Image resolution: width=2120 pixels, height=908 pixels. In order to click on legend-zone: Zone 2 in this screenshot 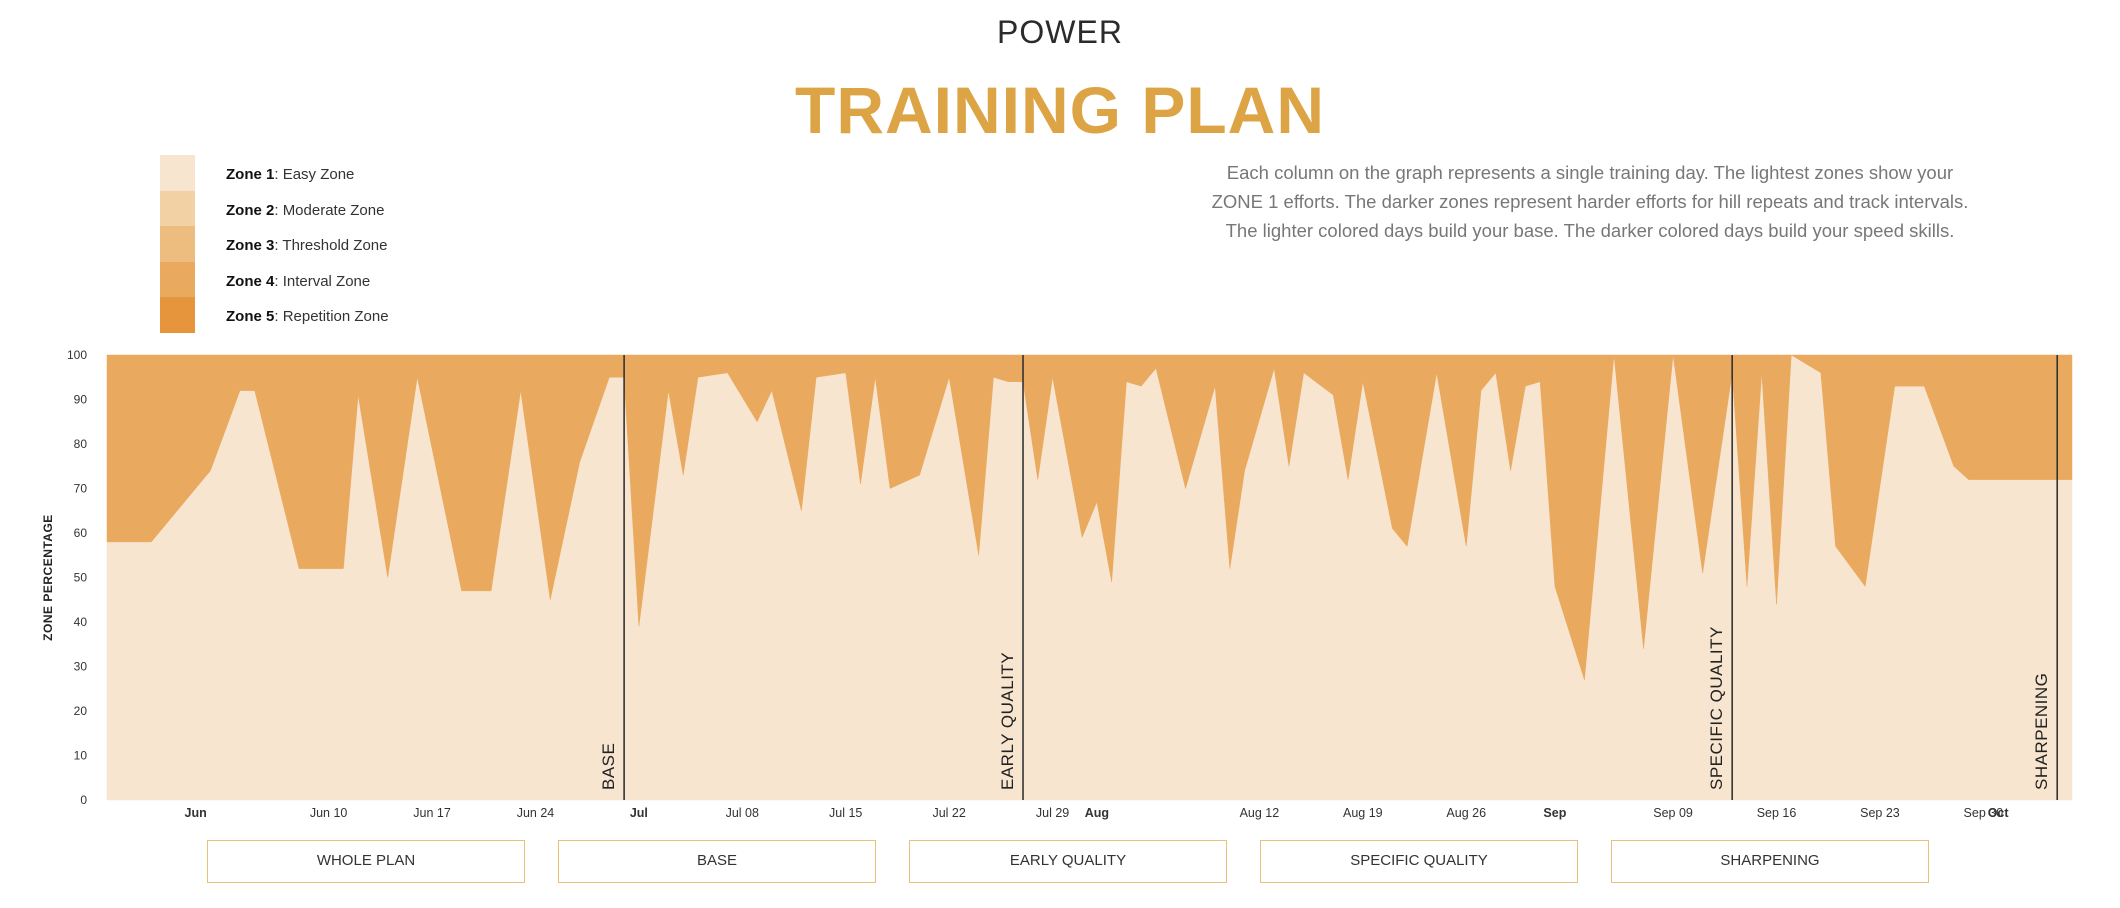, I will do `click(250, 210)`.